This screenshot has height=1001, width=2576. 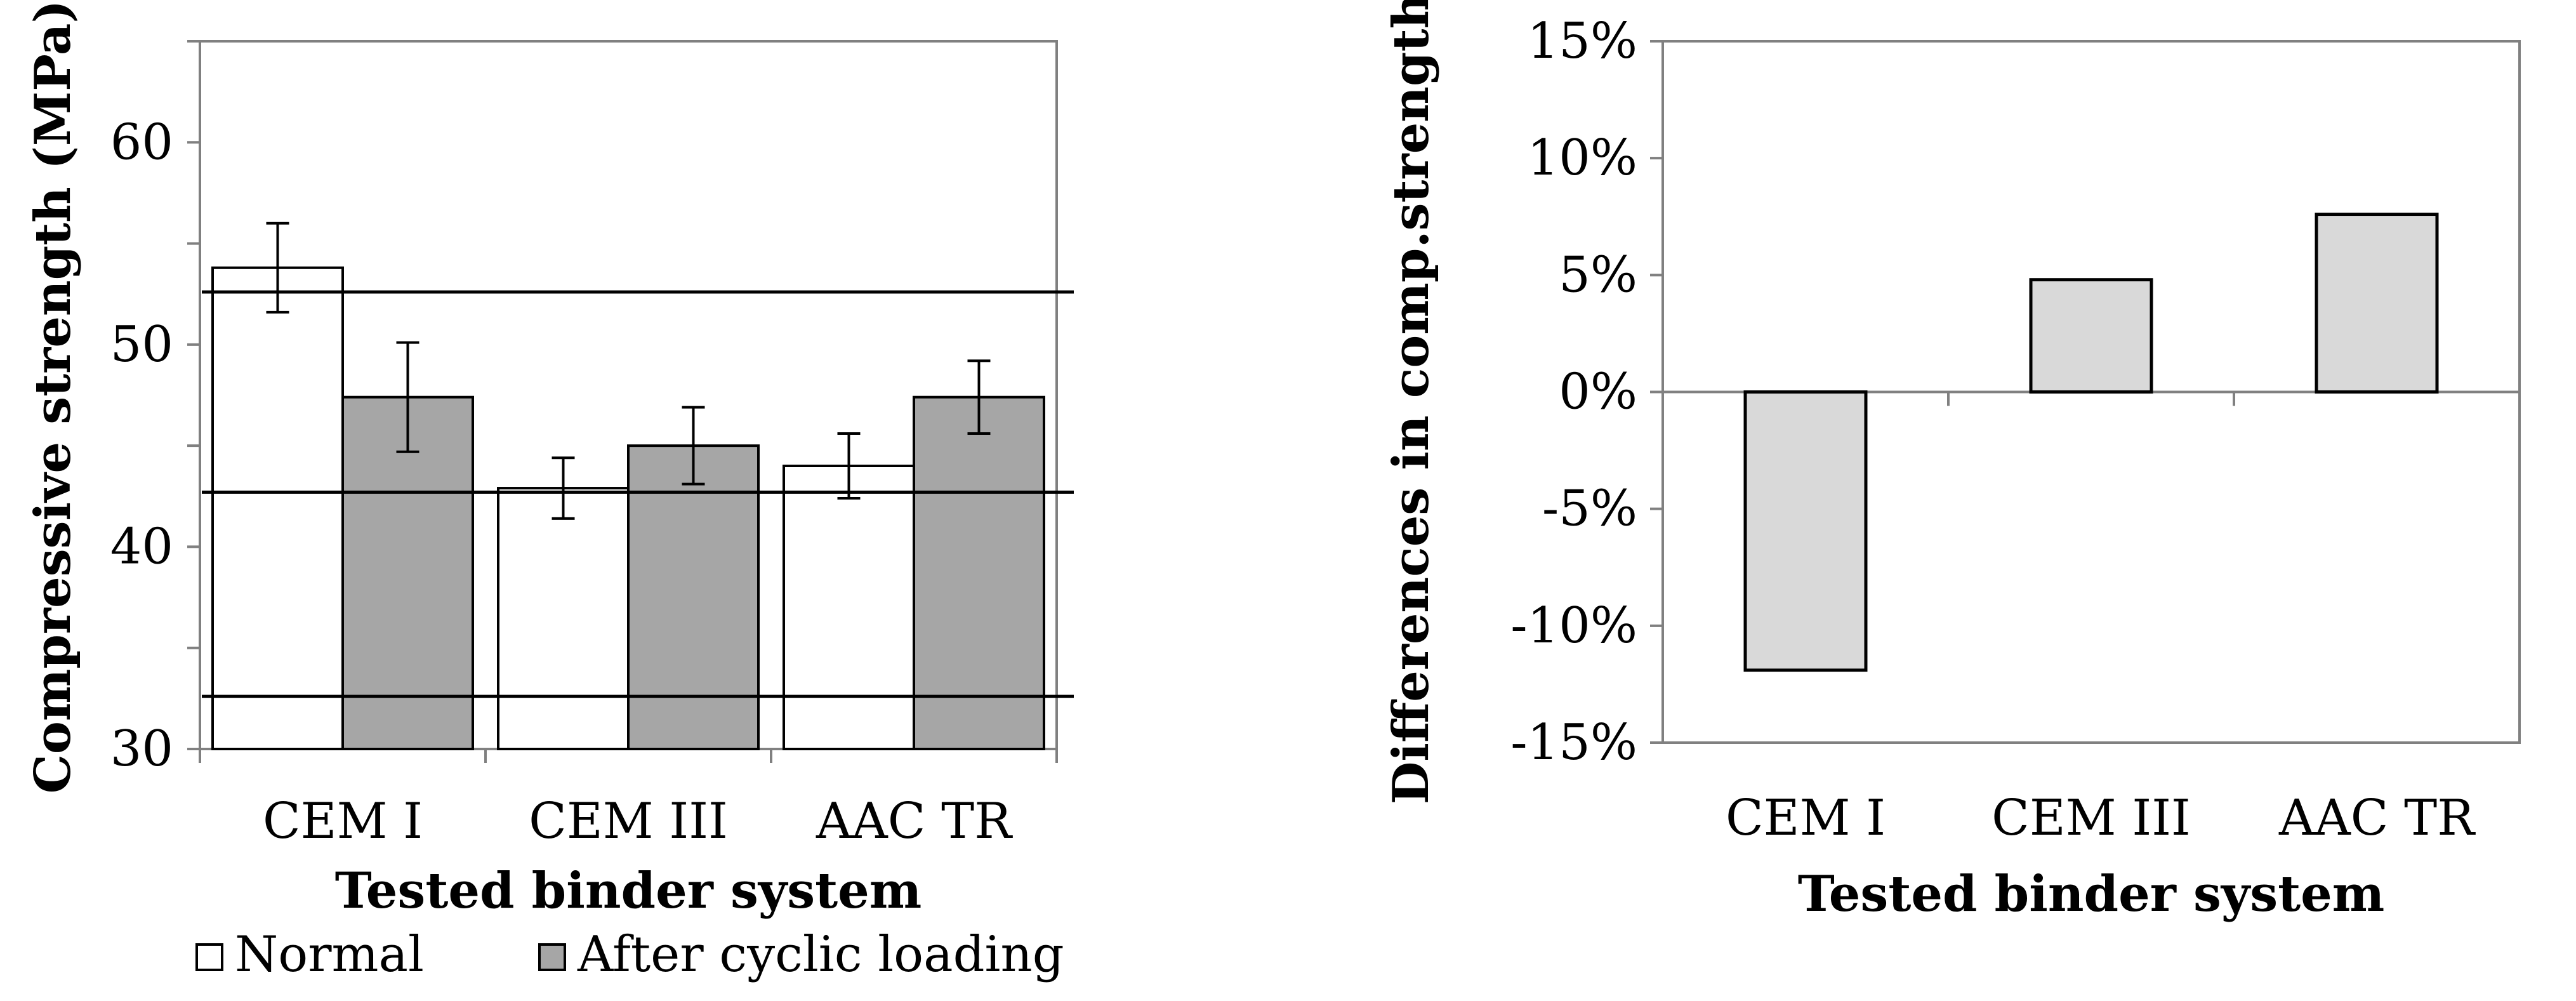 I want to click on chart2-y-tick-label: -10%, so click(x=1574, y=625).